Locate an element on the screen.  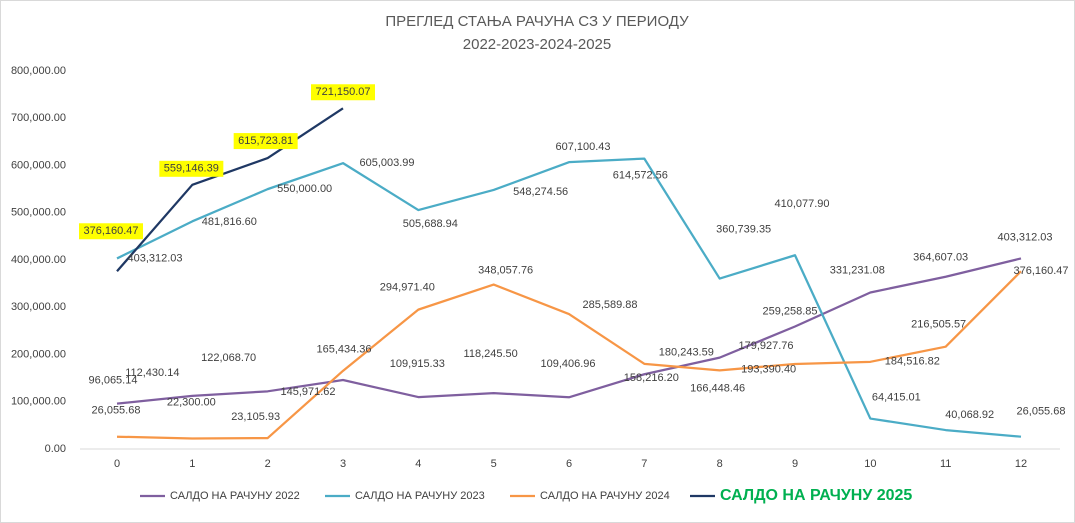
data-label: 364,607.03 is located at coordinates (940, 258).